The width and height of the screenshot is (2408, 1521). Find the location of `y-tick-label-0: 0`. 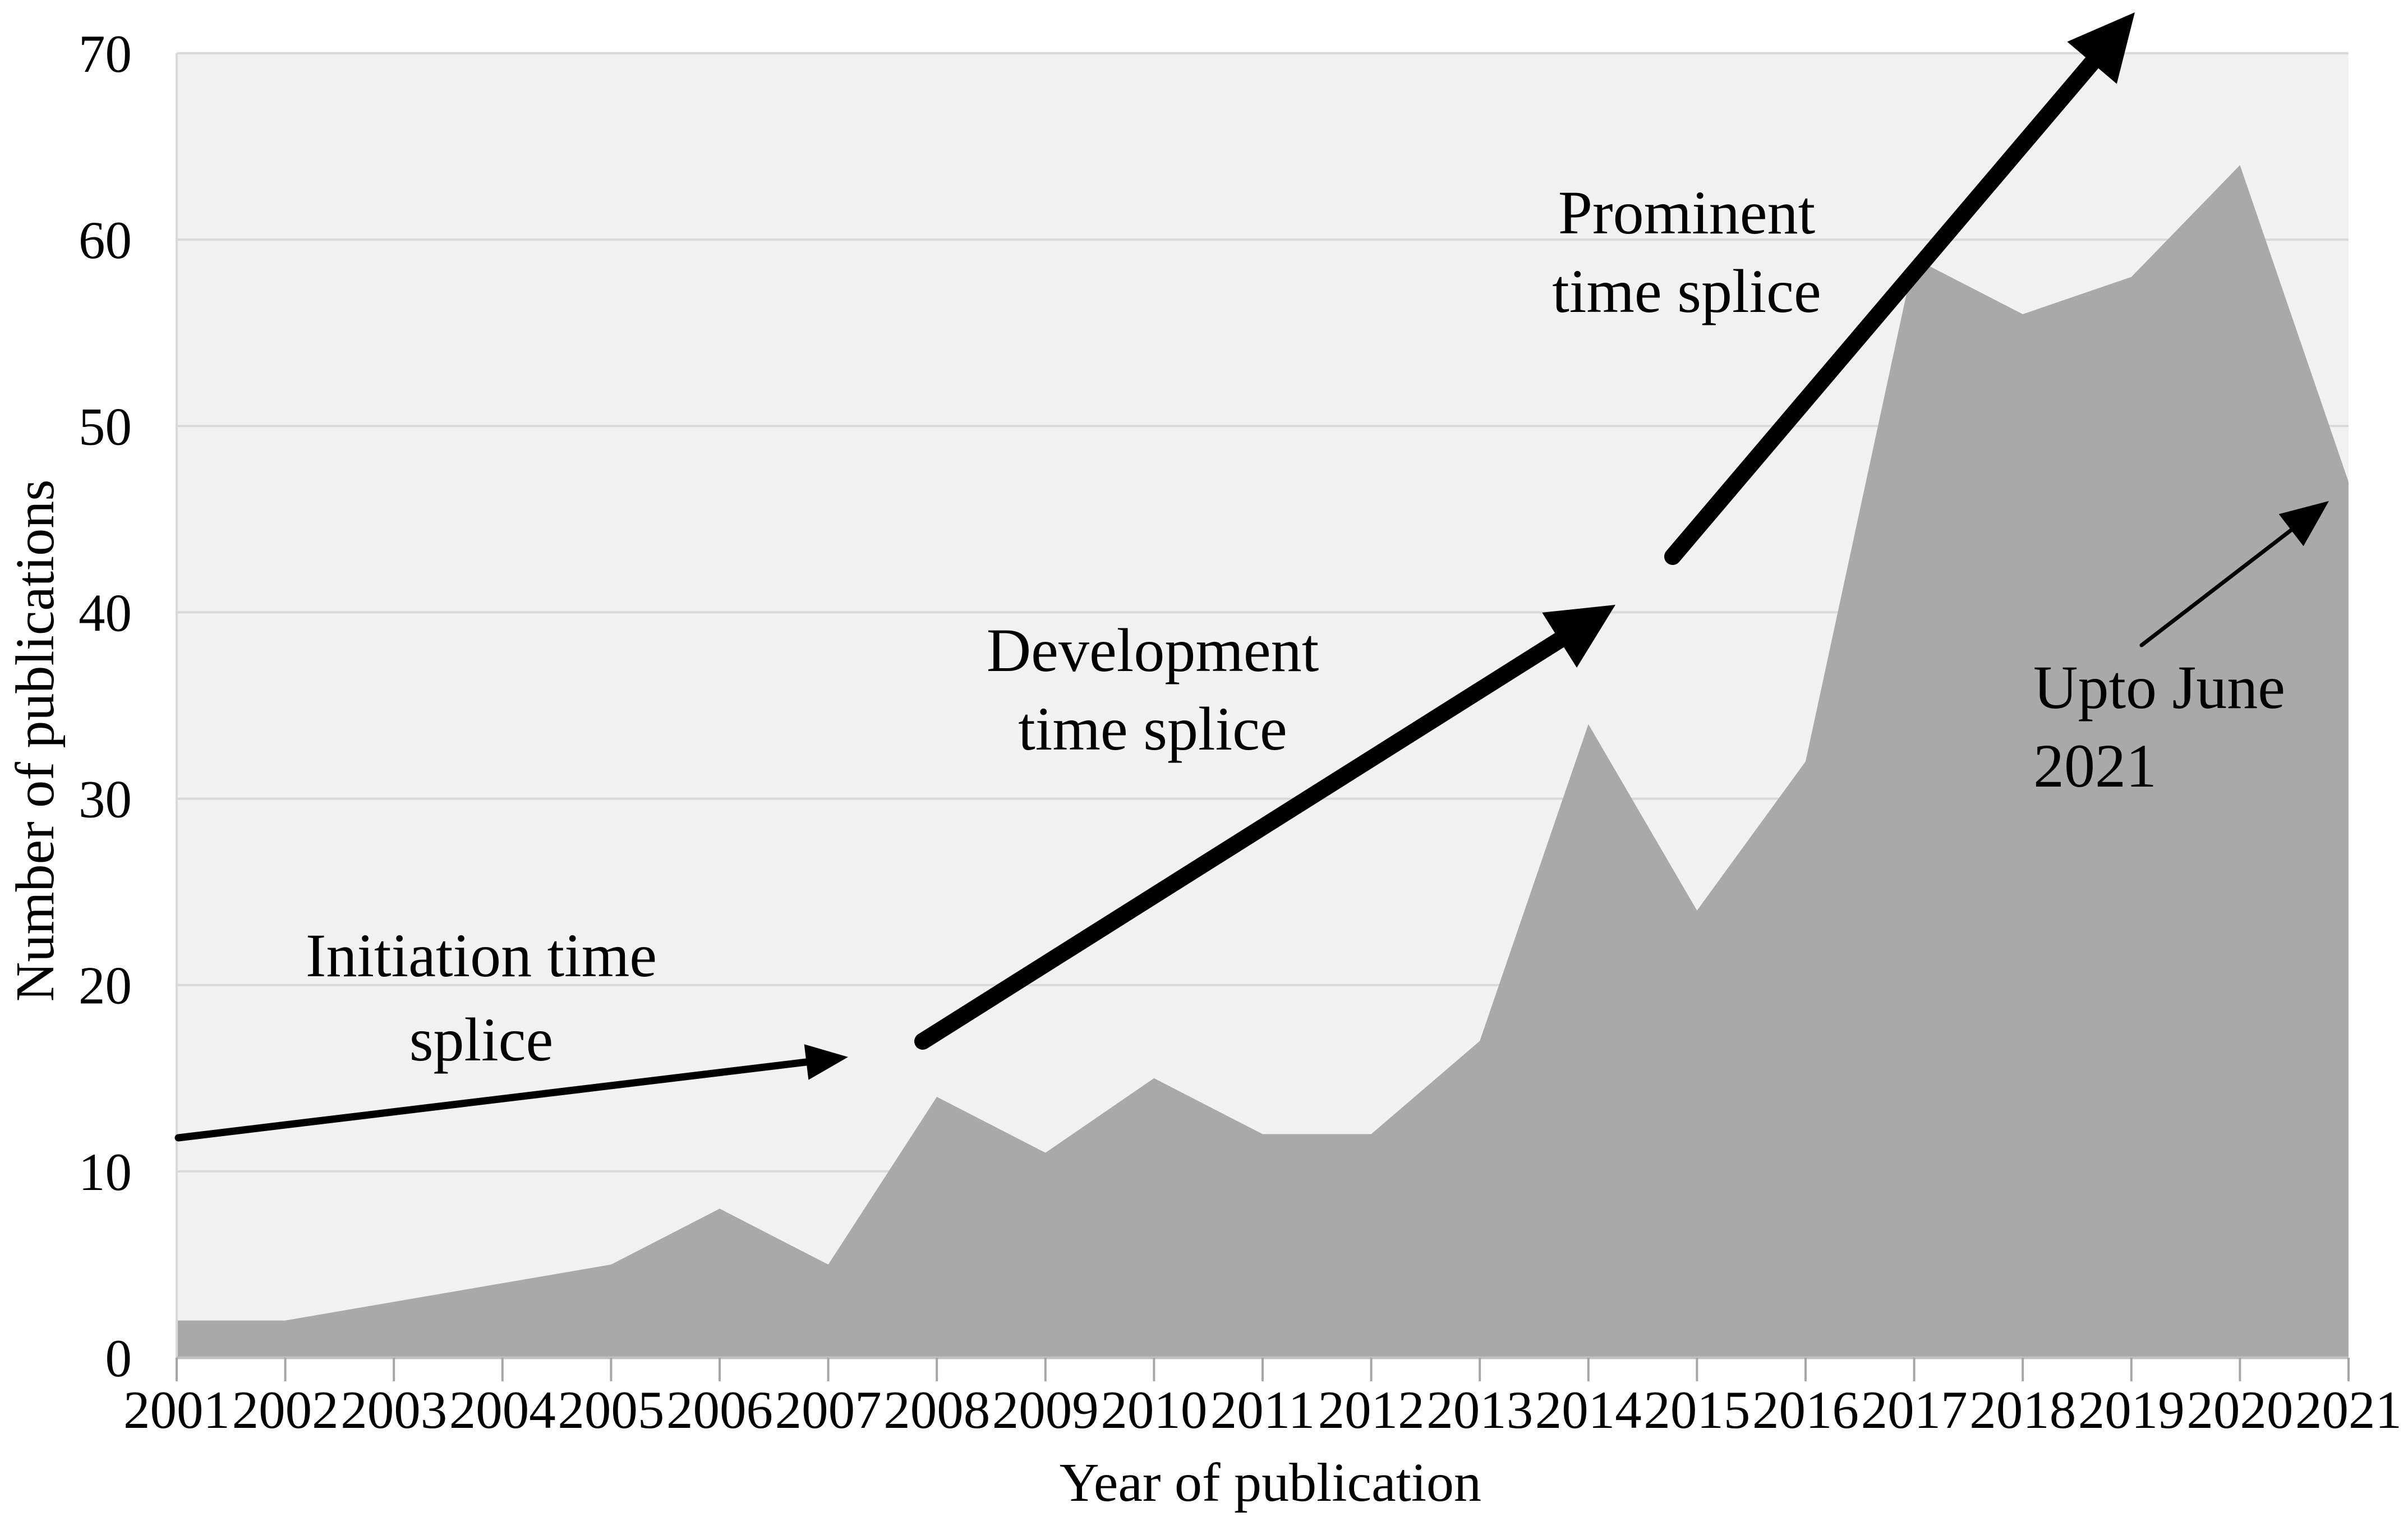

y-tick-label-0: 0 is located at coordinates (119, 1358).